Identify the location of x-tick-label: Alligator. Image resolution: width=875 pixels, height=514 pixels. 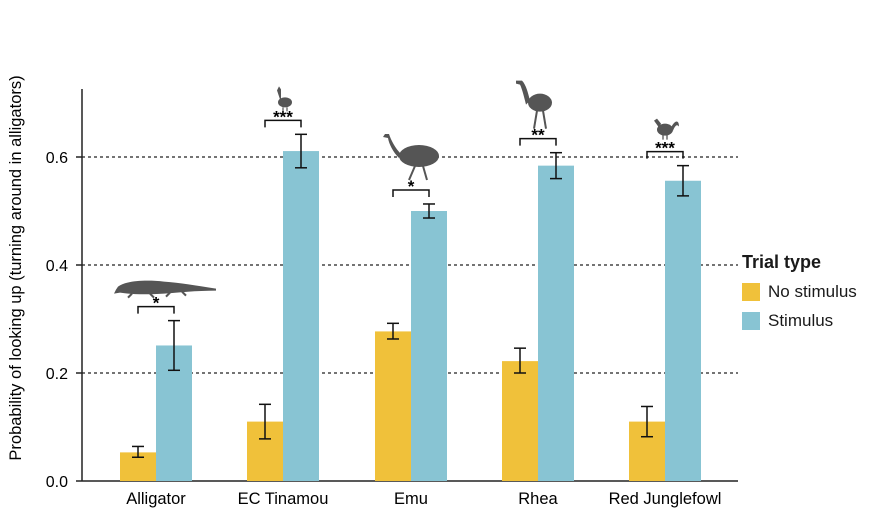
(156, 499).